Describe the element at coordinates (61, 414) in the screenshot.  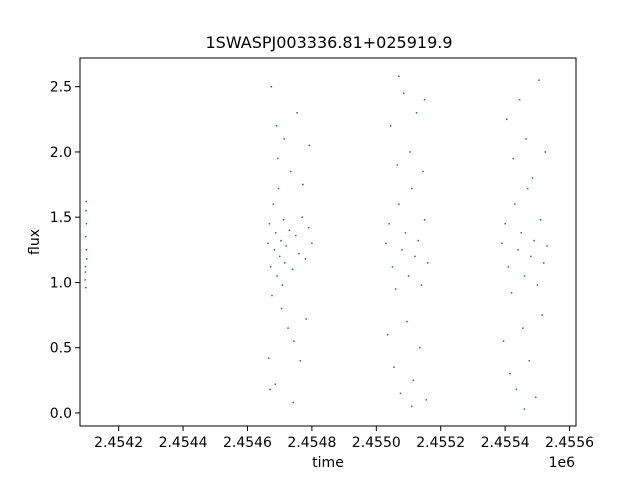
I see `y-tick-label: 0.0` at that location.